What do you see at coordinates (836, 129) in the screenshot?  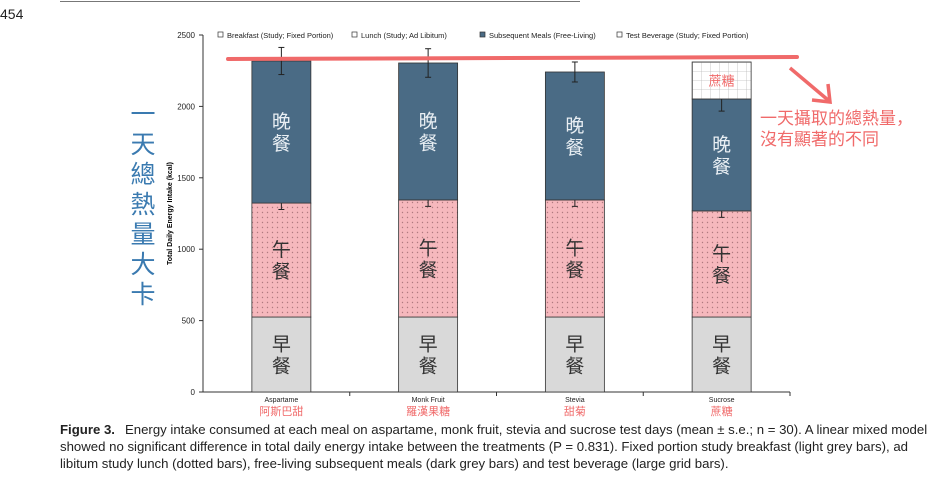 I see `note-annotation: 一天攝取的總熱量， 沒有顯著的不同` at bounding box center [836, 129].